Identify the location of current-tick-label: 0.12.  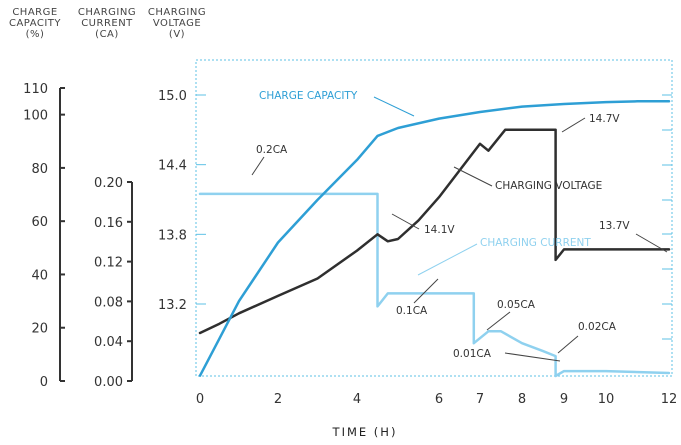
(108, 263).